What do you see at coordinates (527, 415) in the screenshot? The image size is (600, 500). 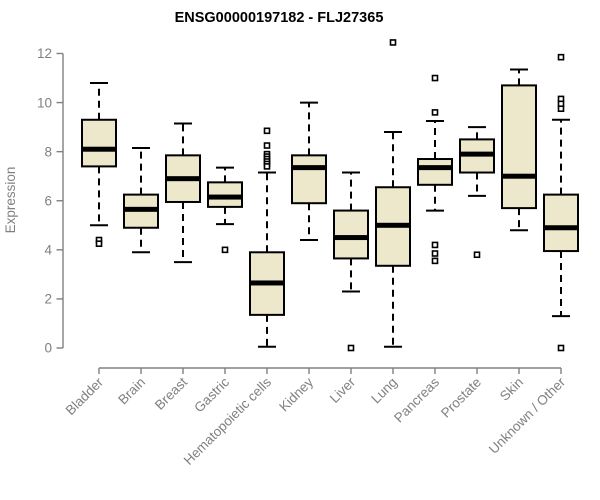 I see `x-axis-label-unknown-other: Unknown / Other` at bounding box center [527, 415].